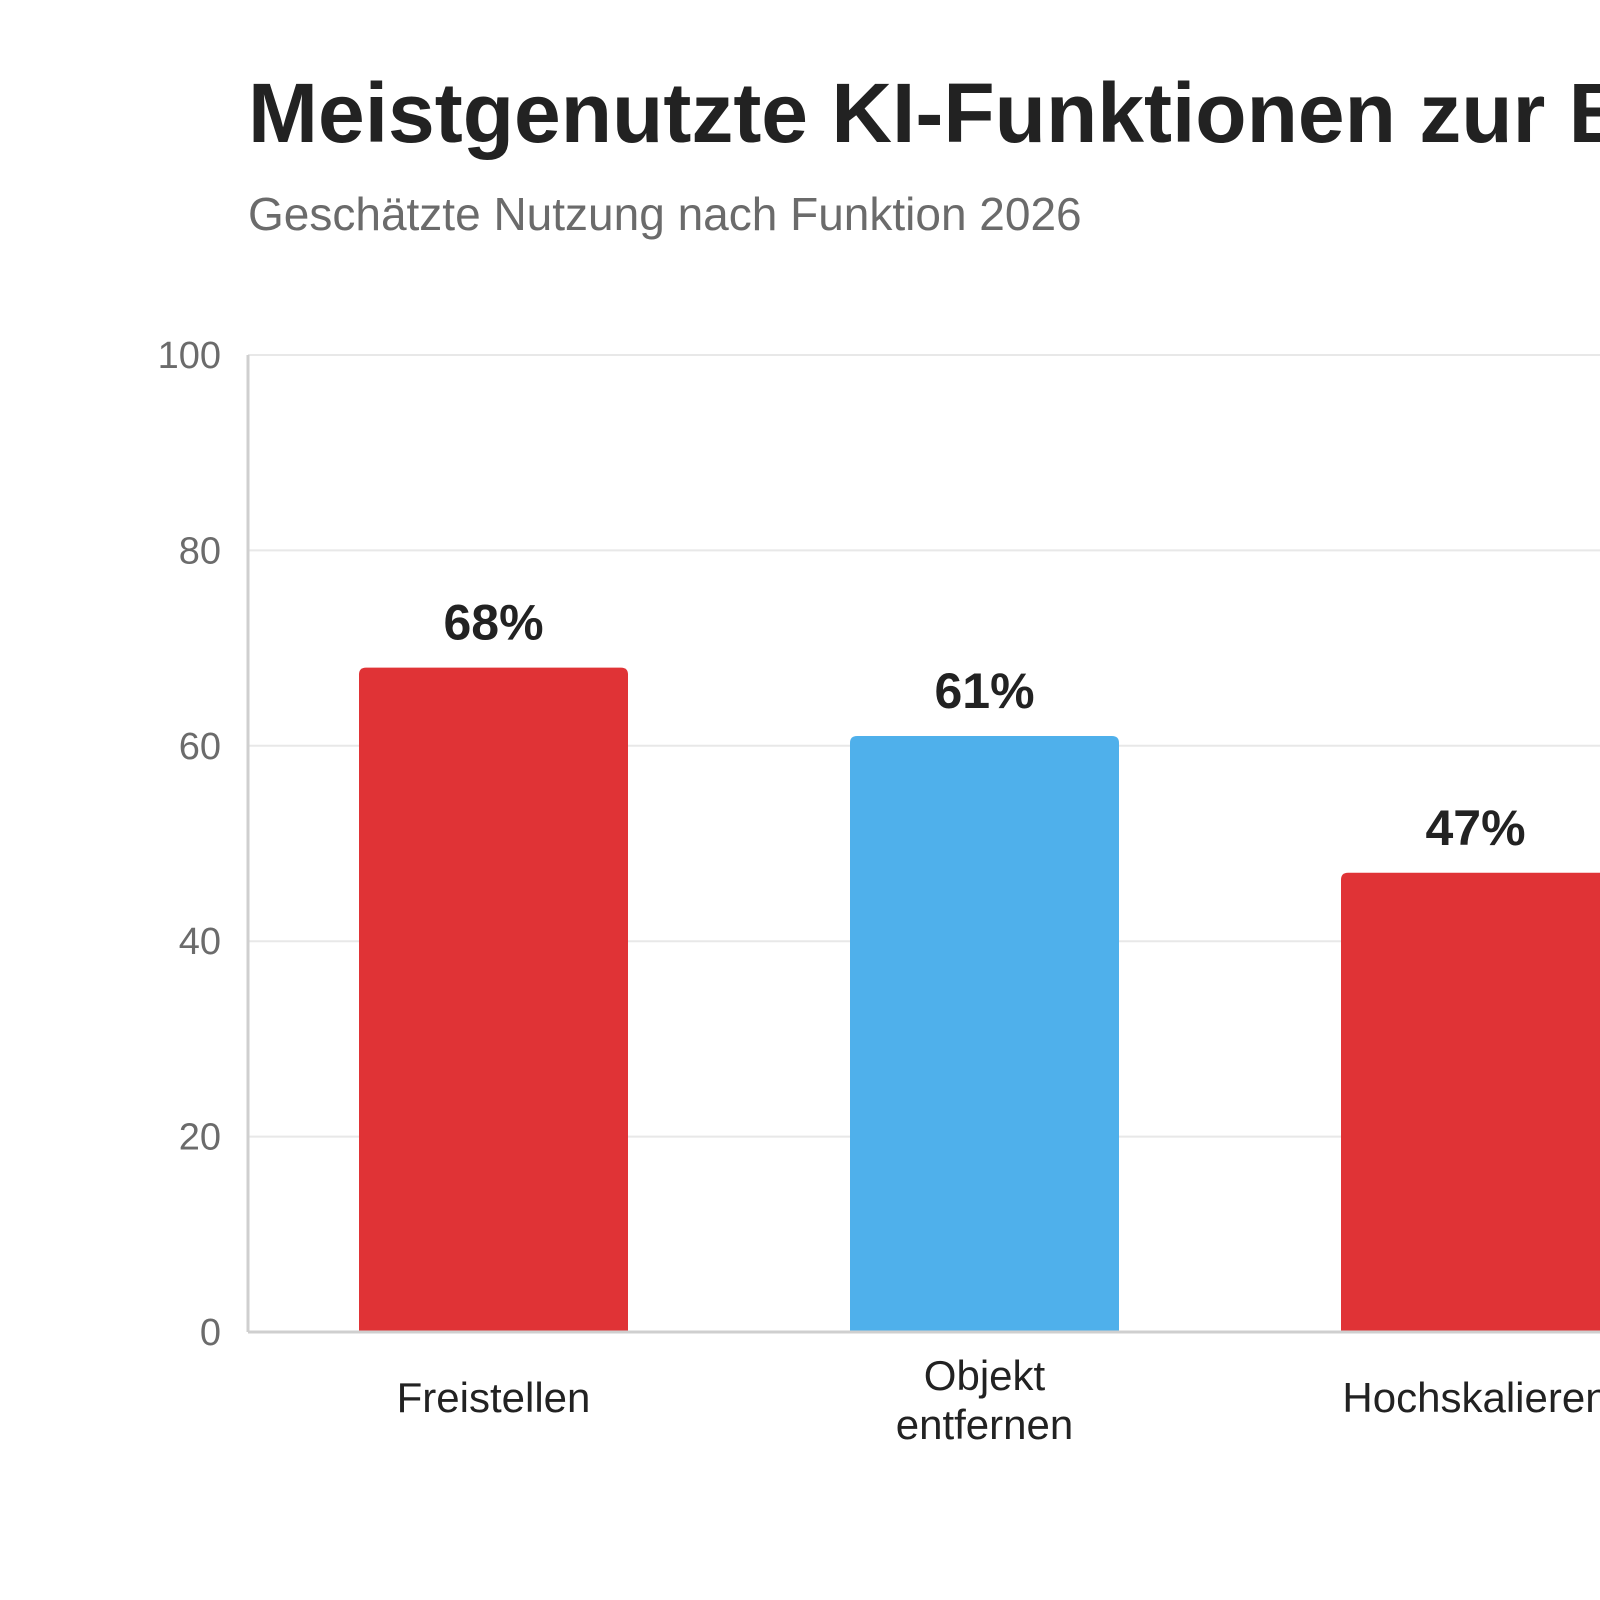 The height and width of the screenshot is (1600, 1600). What do you see at coordinates (200, 1138) in the screenshot?
I see `y-tick-label: 20` at bounding box center [200, 1138].